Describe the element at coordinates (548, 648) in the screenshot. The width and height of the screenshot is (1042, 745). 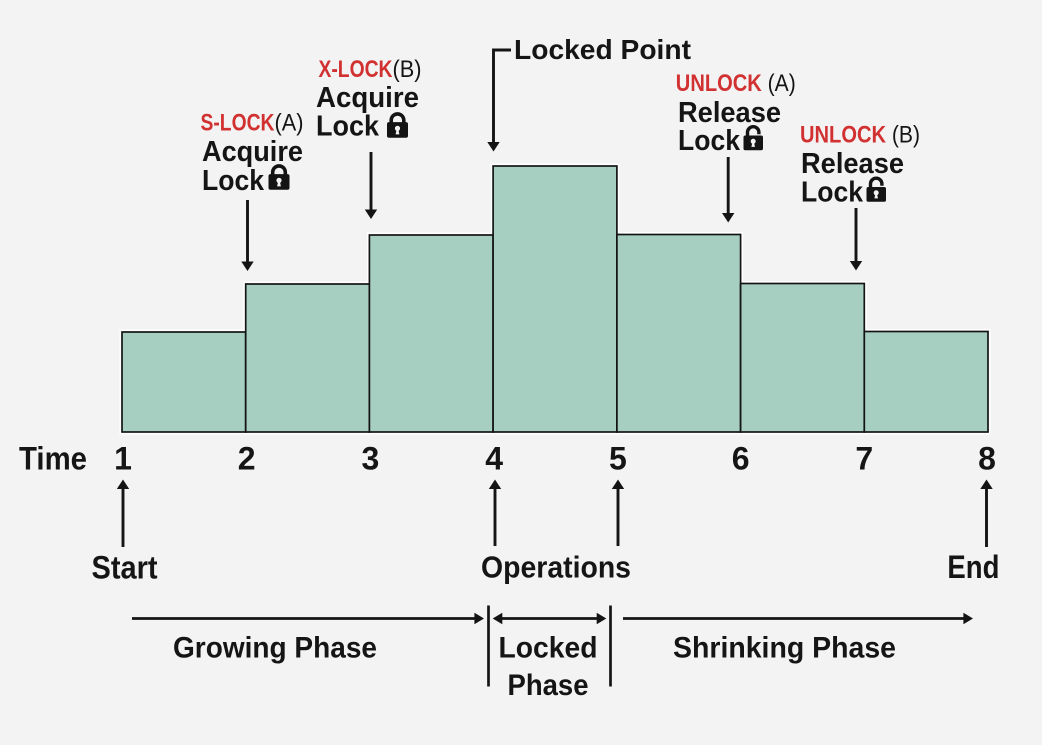
I see `svg-text: Locked` at that location.